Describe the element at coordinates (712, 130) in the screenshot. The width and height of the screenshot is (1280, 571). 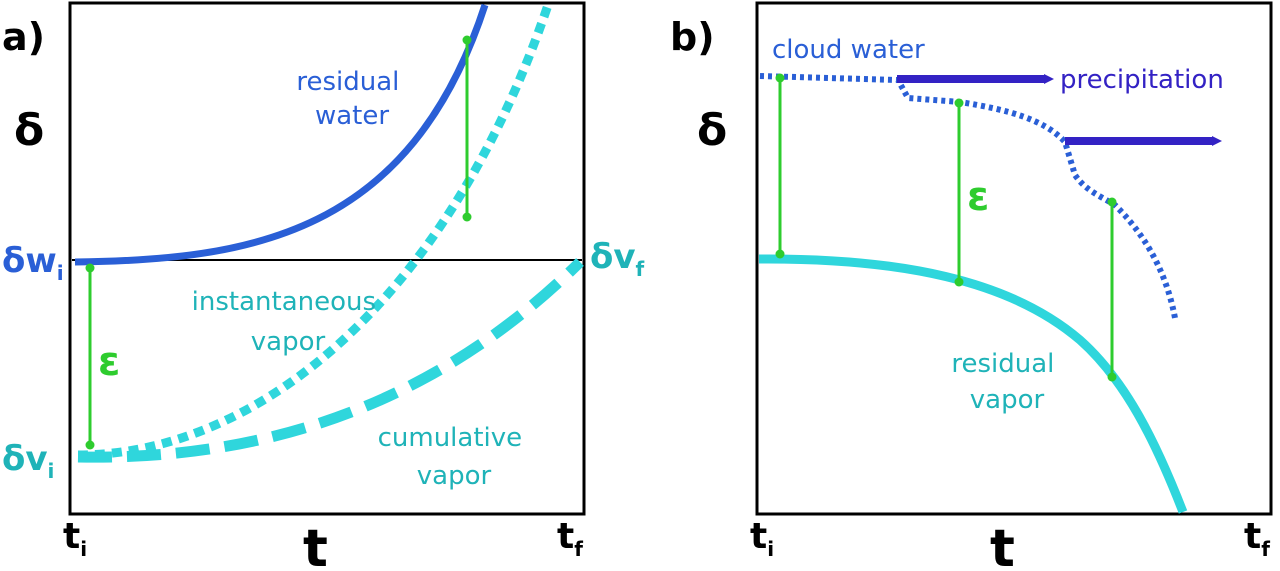
I see `panel-b-y-axis-label: δ` at that location.